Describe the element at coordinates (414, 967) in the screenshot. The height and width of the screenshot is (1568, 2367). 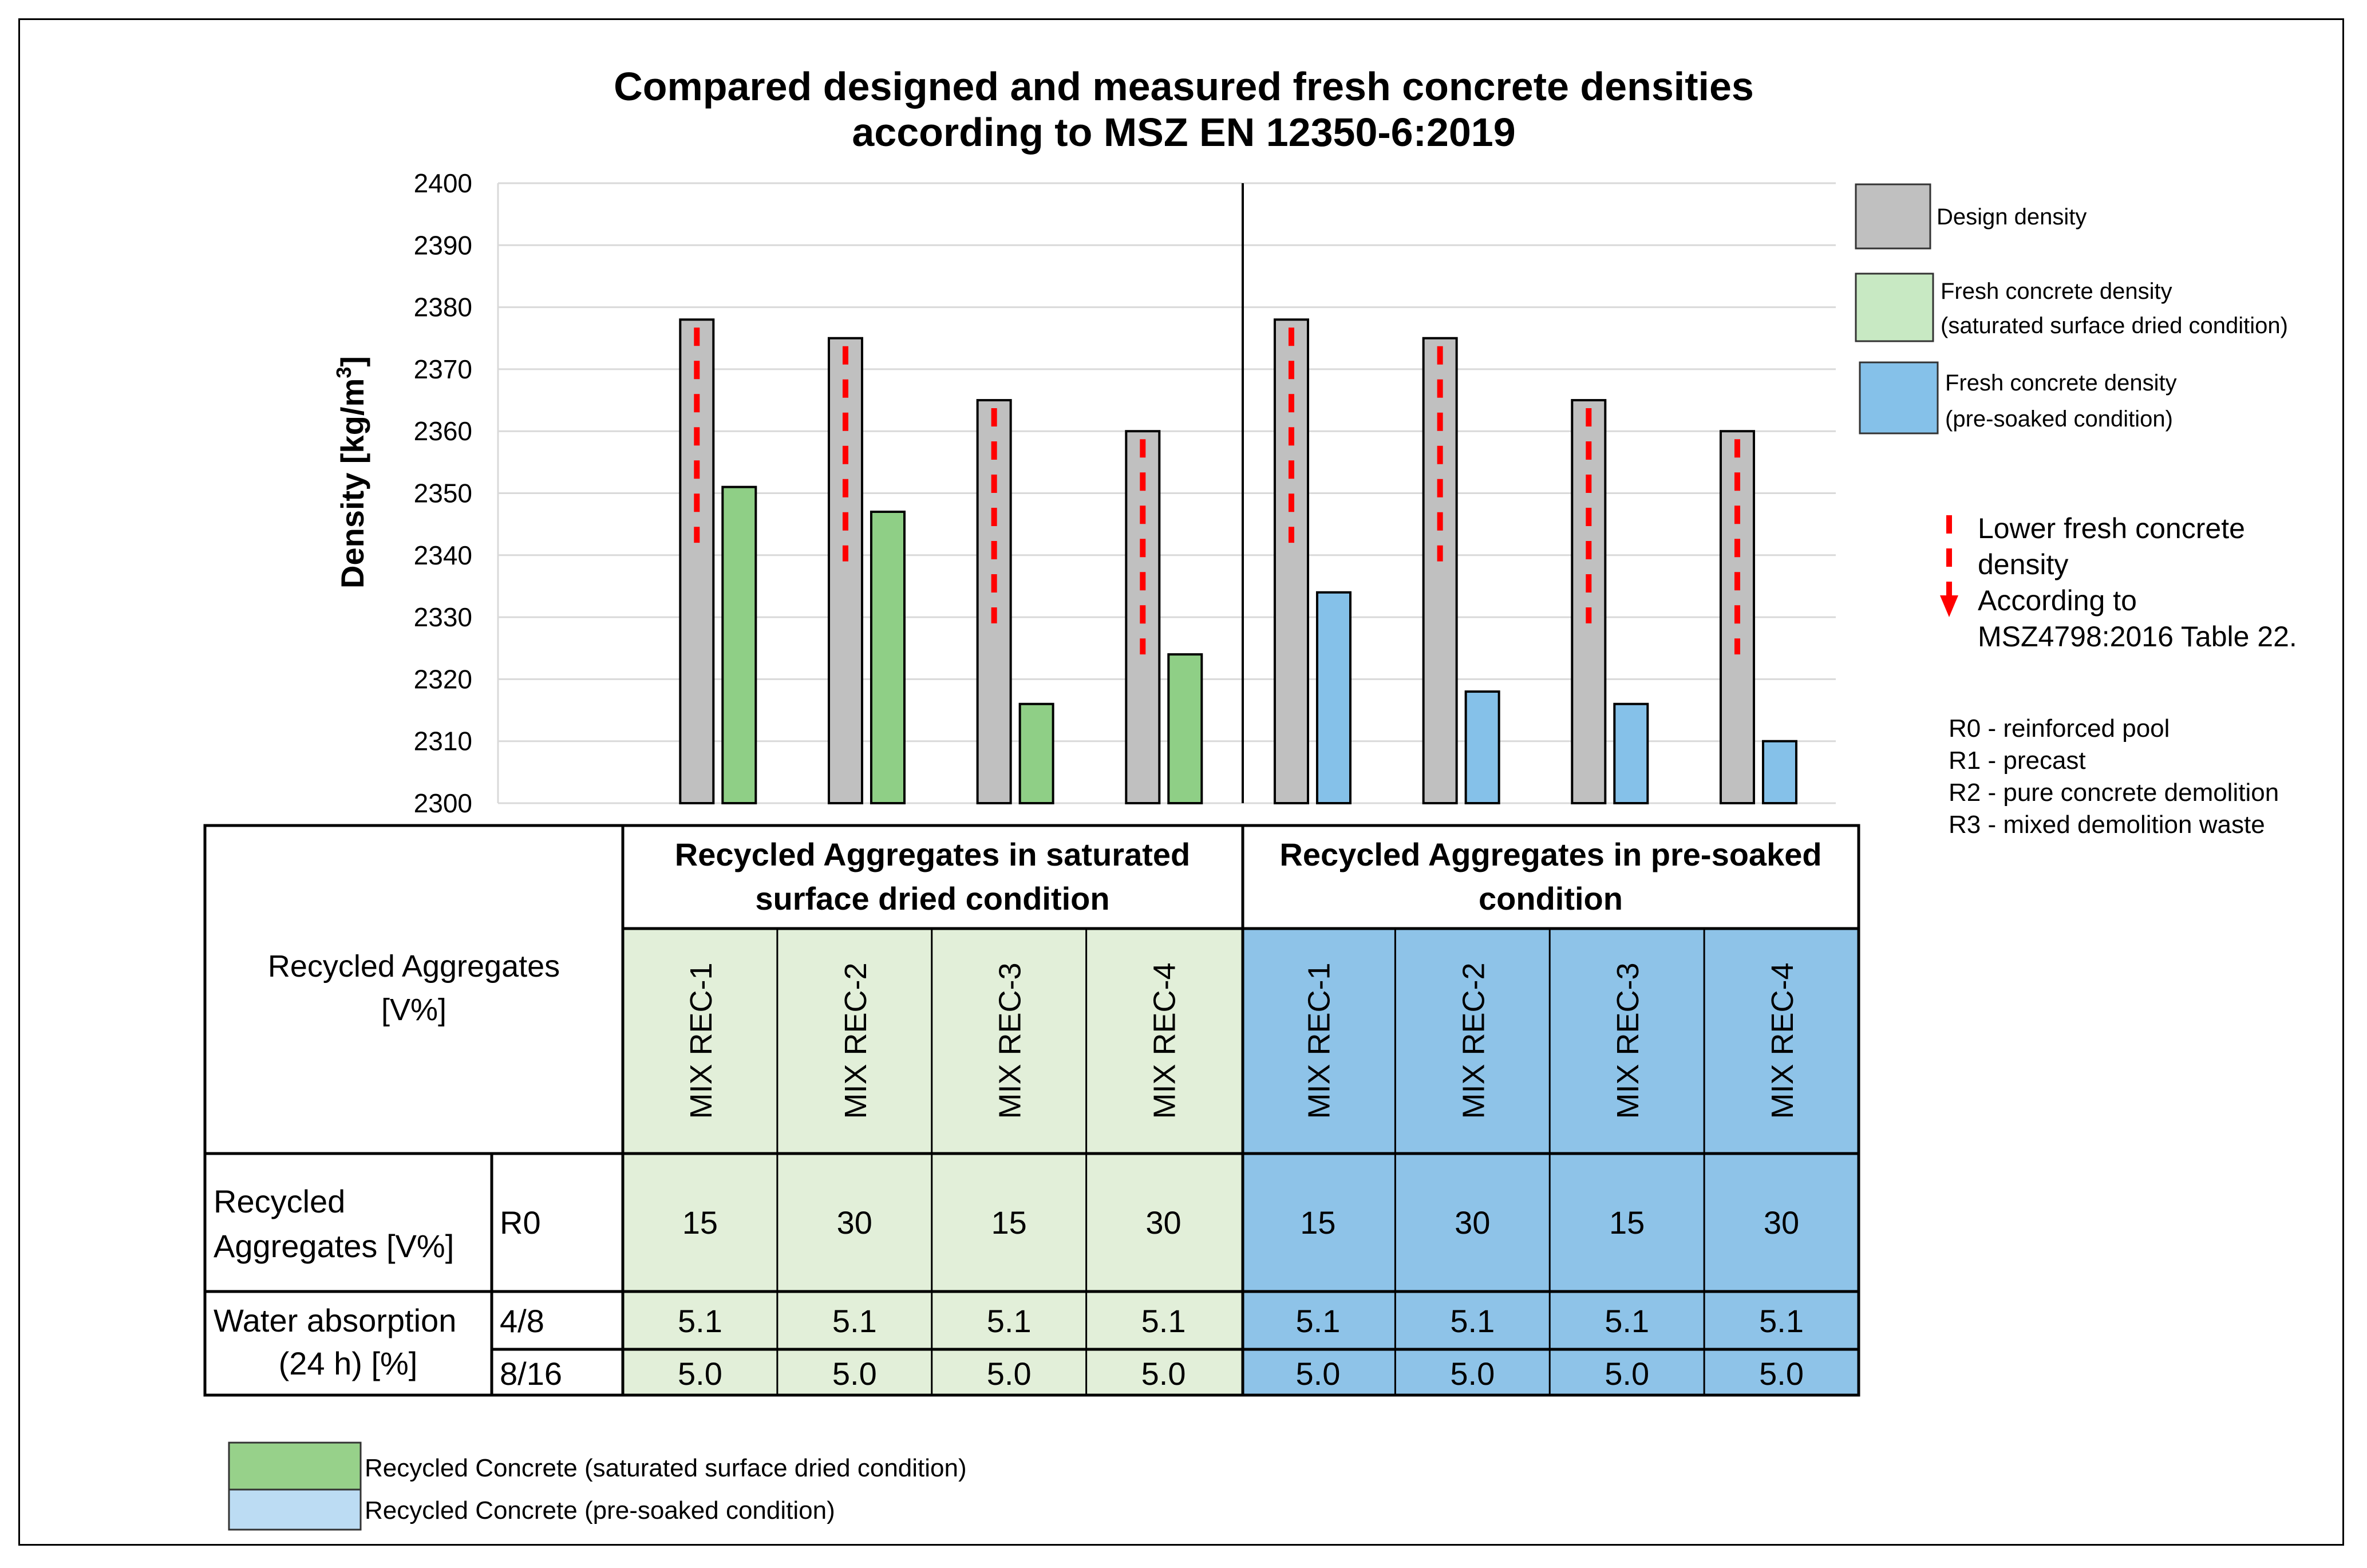
I see `row-header-recycled-aggregates-line1: Recycled Aggregates` at that location.